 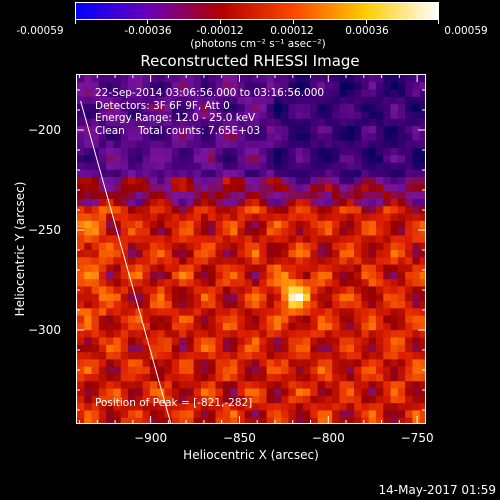 I want to click on y-tick-label: −200, so click(x=44, y=130).